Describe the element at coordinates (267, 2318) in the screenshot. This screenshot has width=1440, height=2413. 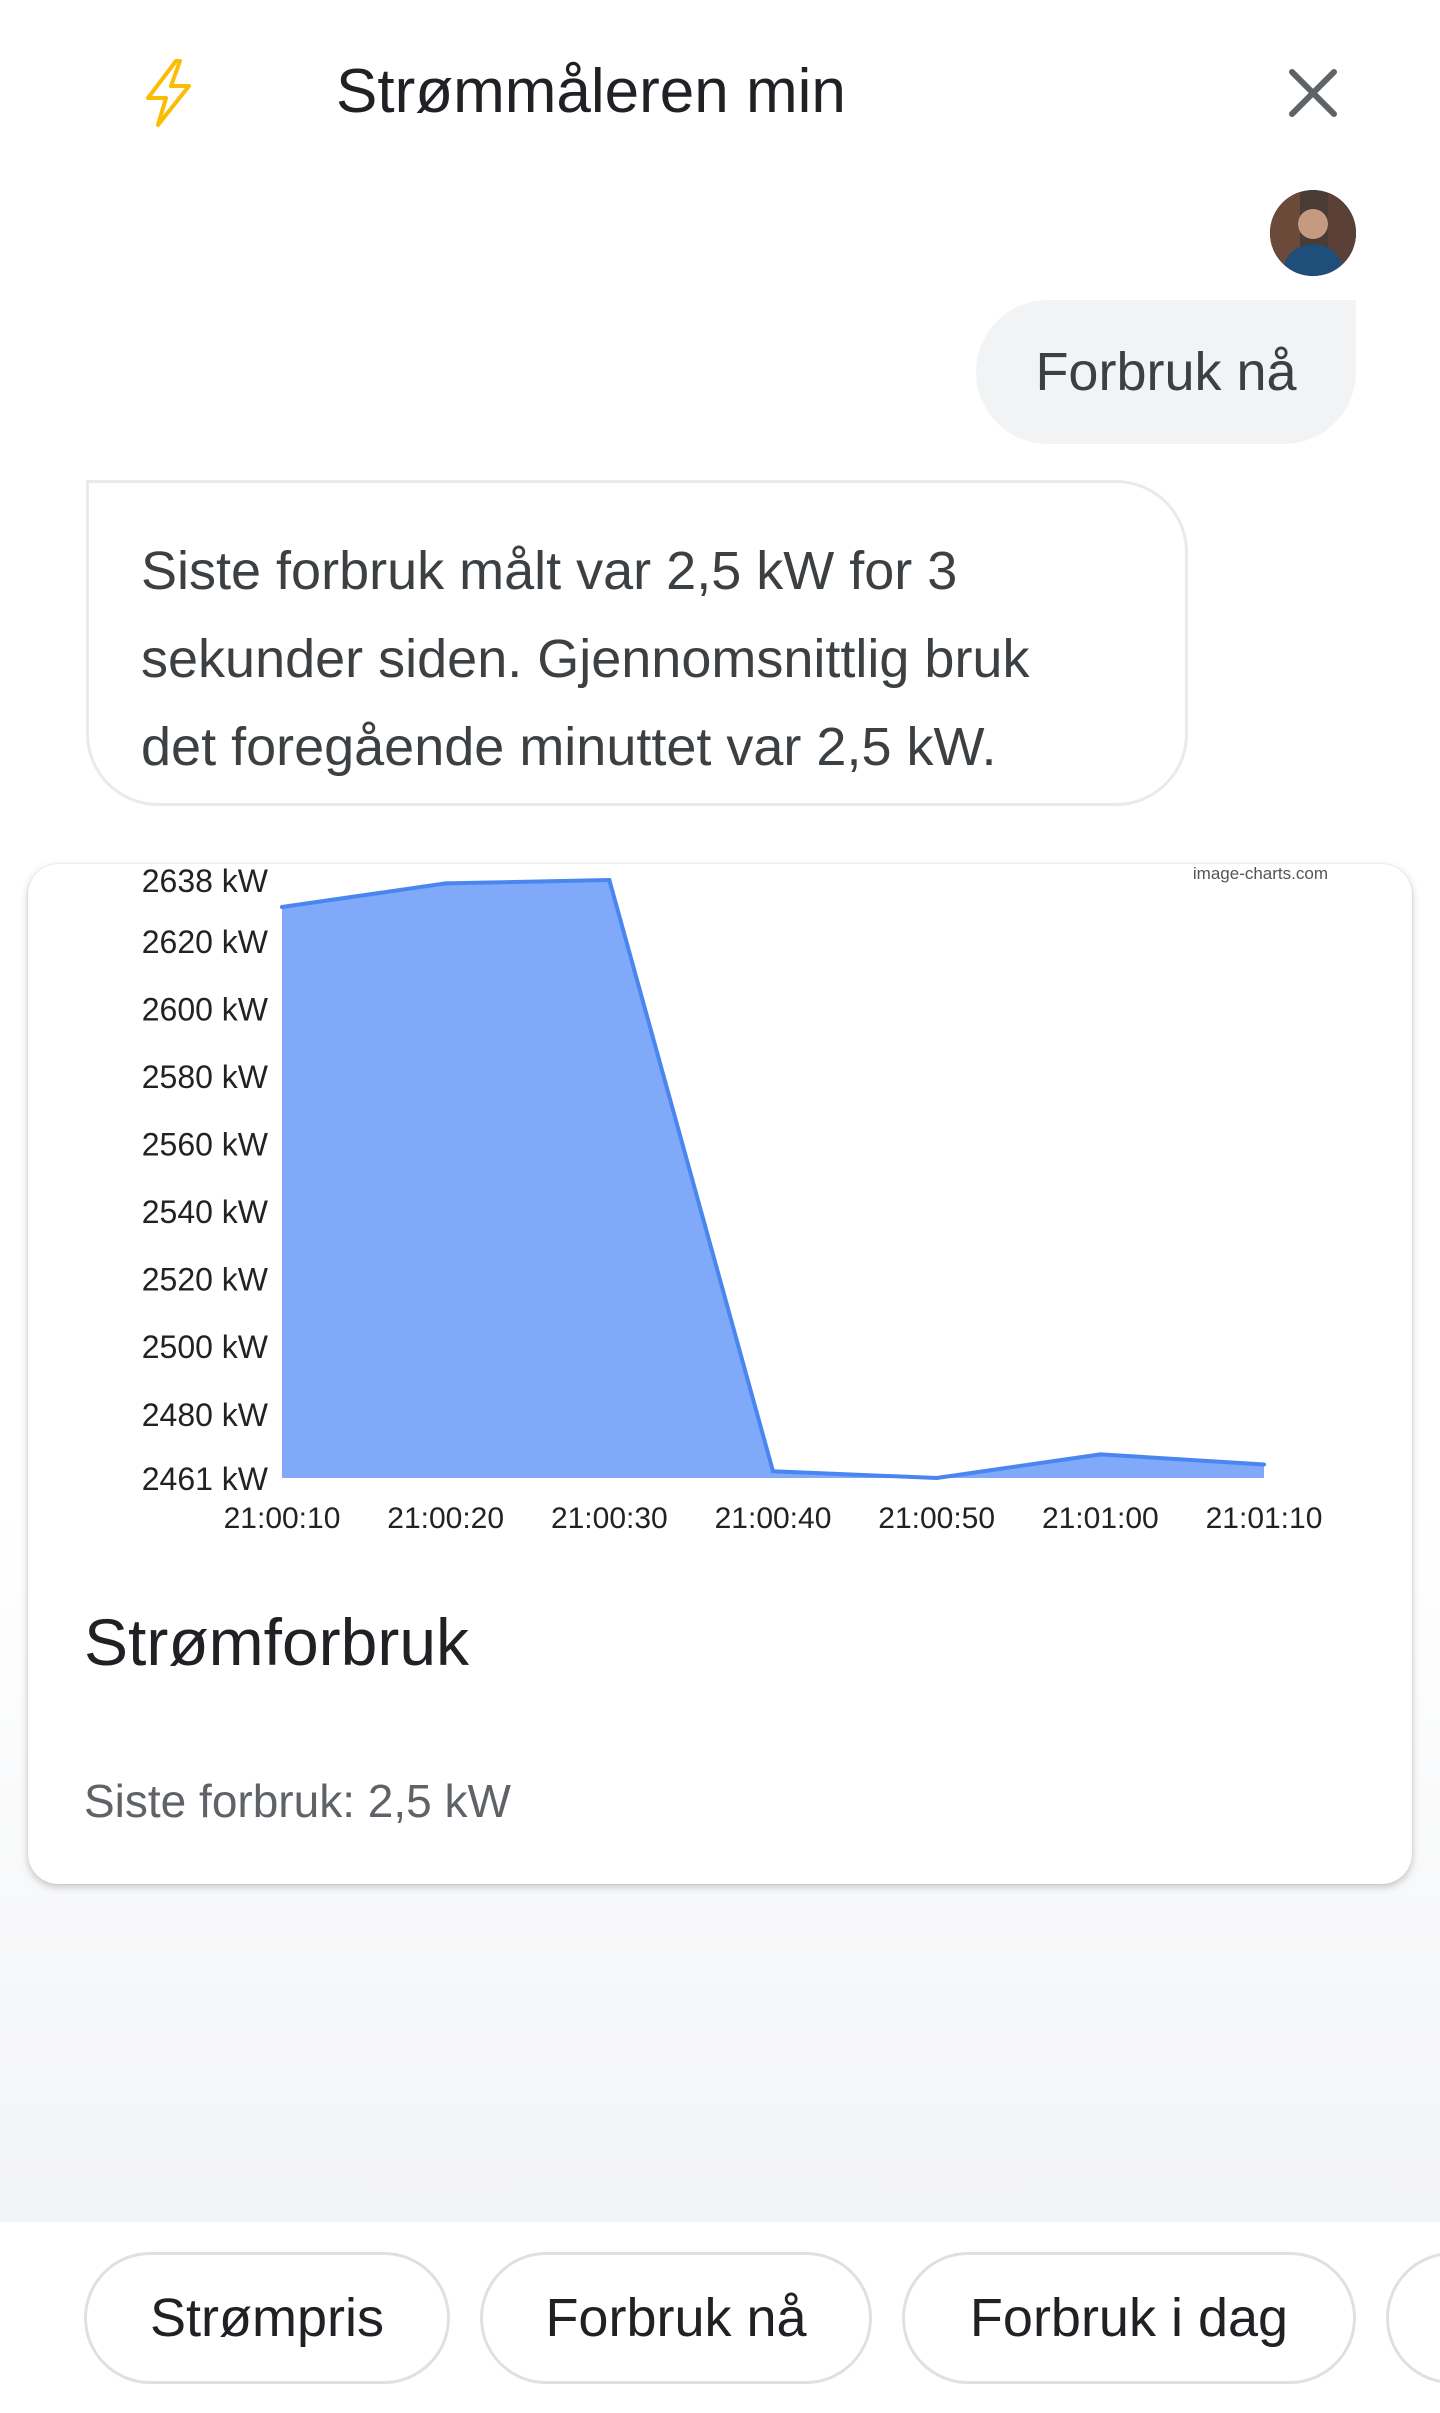
I see `chip-strompris: Strømpris` at that location.